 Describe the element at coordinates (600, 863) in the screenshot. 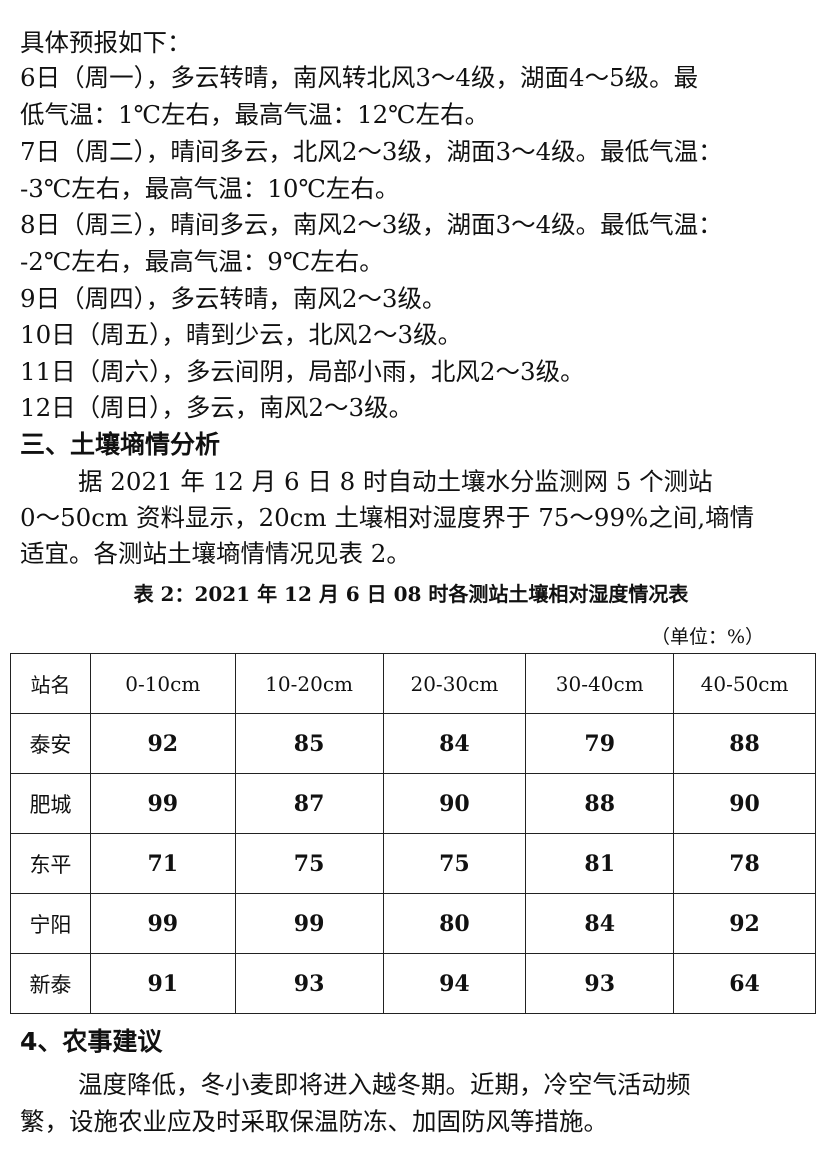

I see `value-cell: 81` at that location.